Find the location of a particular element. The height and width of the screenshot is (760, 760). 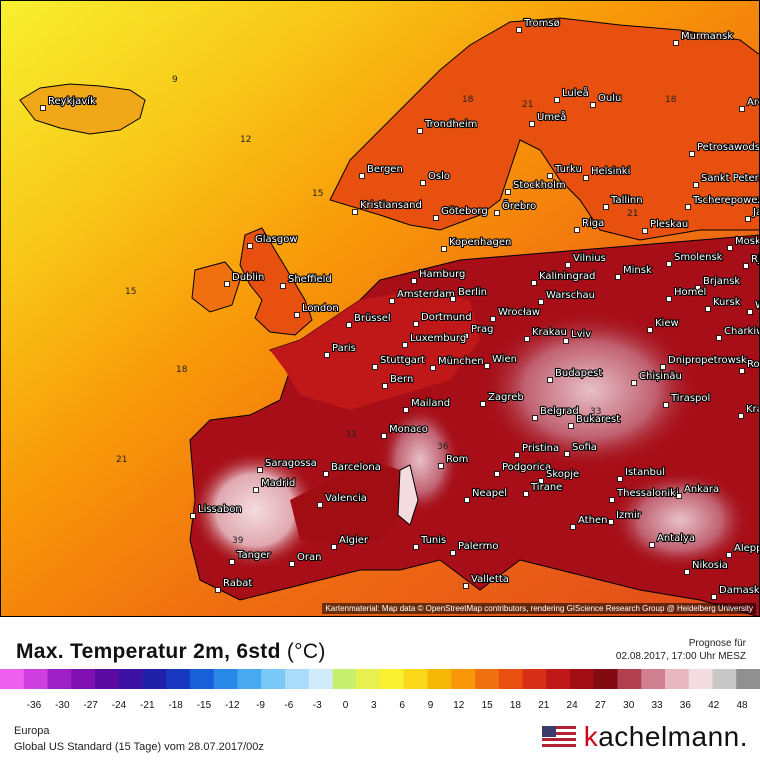

city-marker: Tunis is located at coordinates (430, 542).